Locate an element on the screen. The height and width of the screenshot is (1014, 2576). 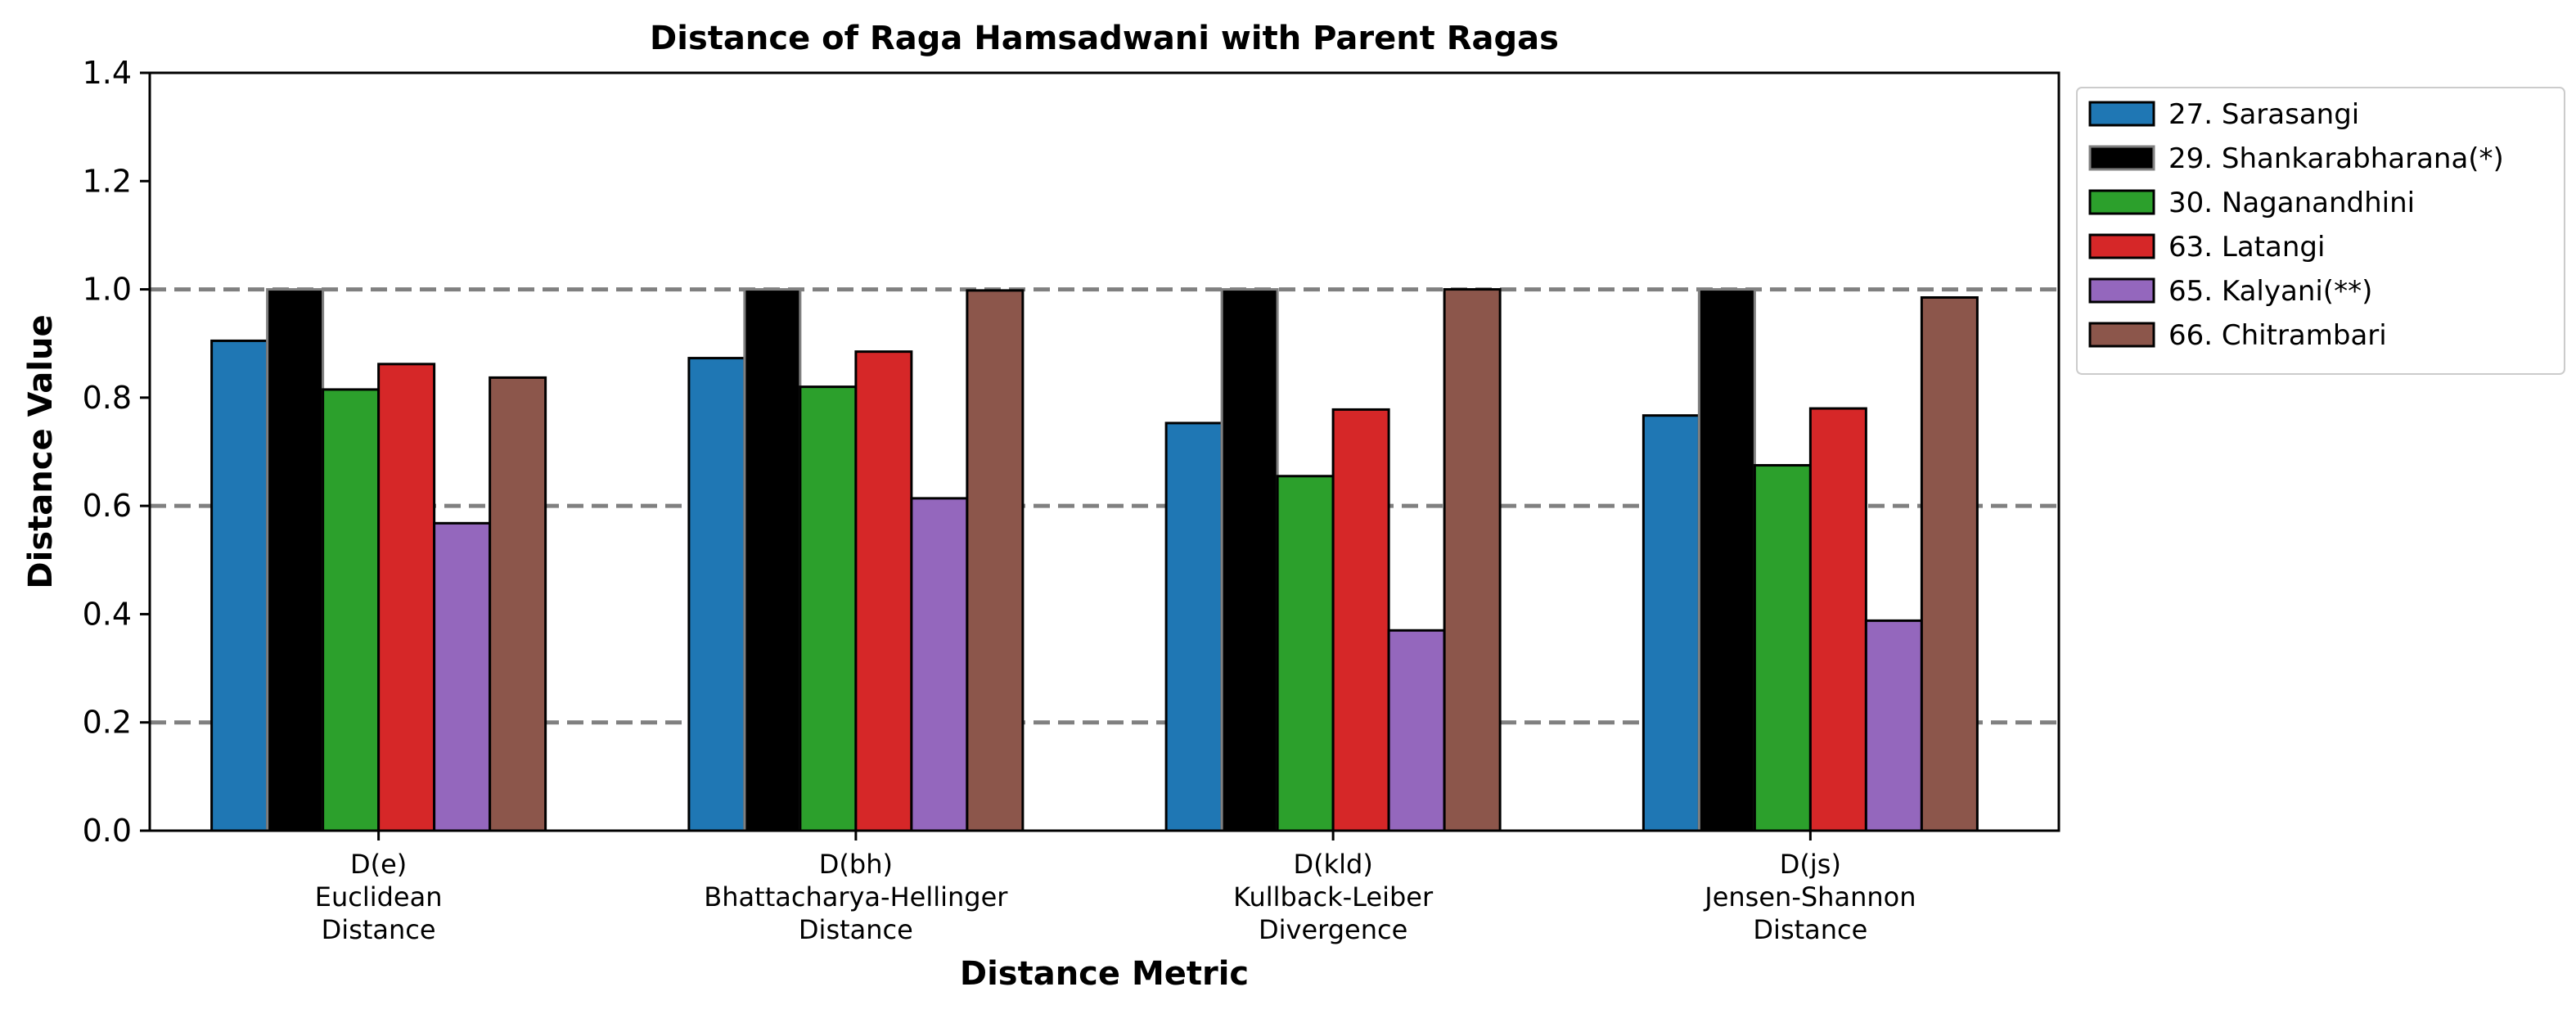
legend-label-4: 63. Latangi is located at coordinates (2246, 247).